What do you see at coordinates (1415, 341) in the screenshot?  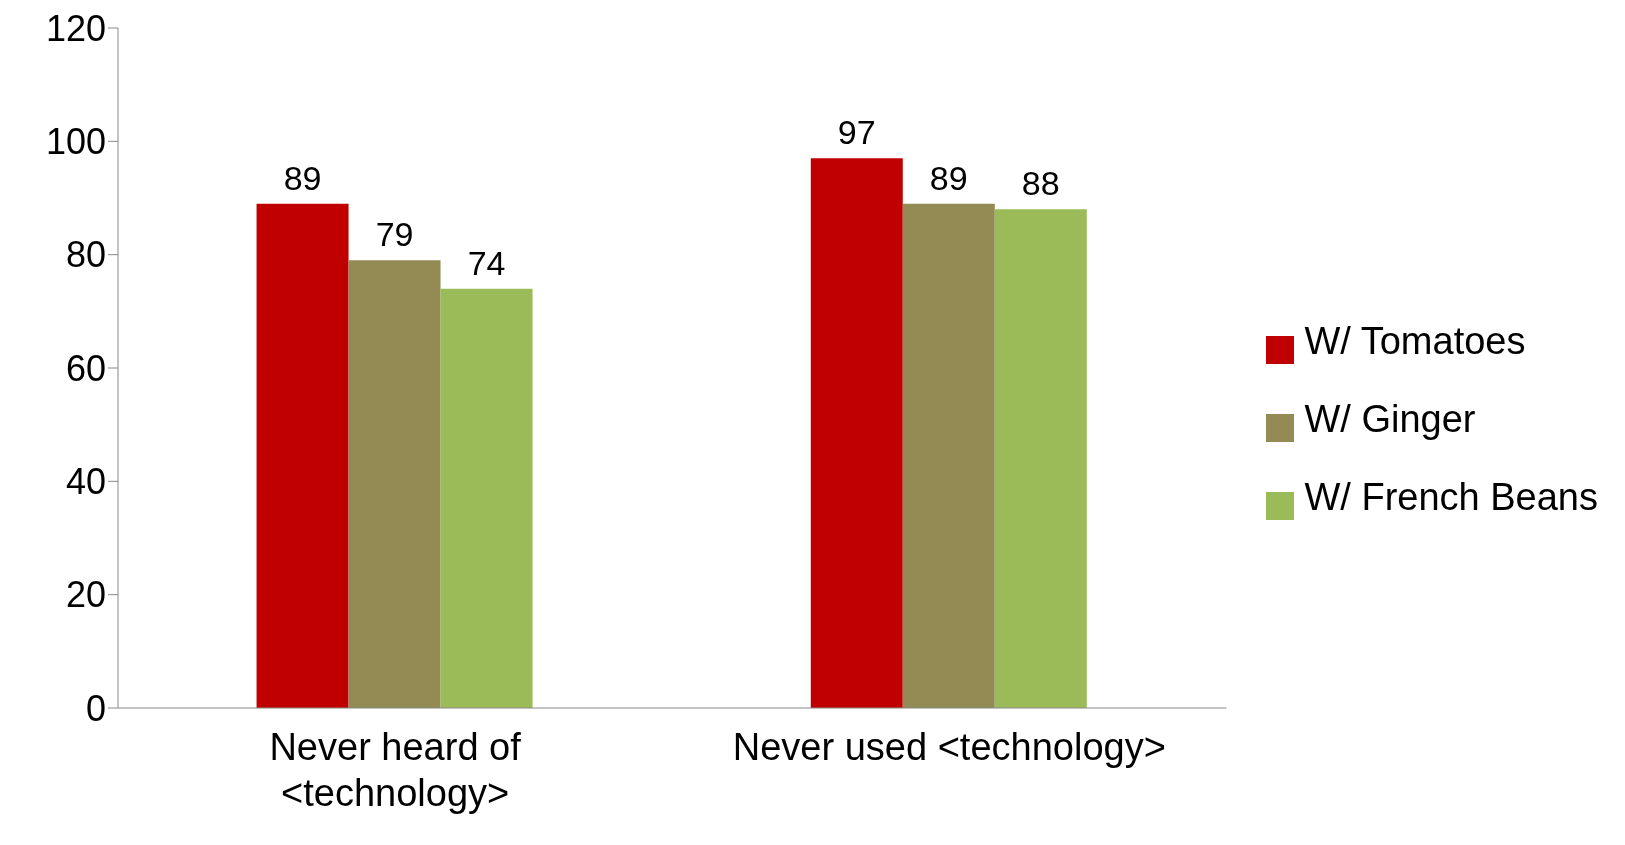 I see `legend-label: W/ Tomatoes` at bounding box center [1415, 341].